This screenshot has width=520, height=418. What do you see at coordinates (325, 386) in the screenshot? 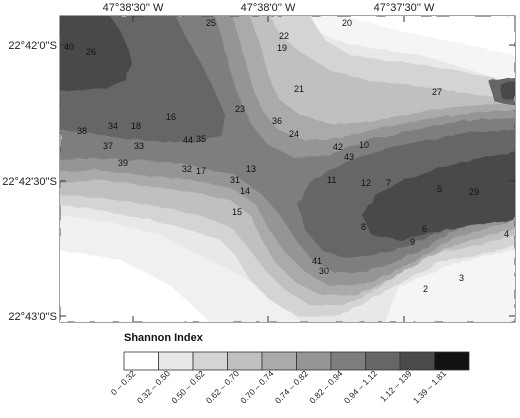
I see `legend-class-label: 0.82 – 0.94` at bounding box center [325, 386].